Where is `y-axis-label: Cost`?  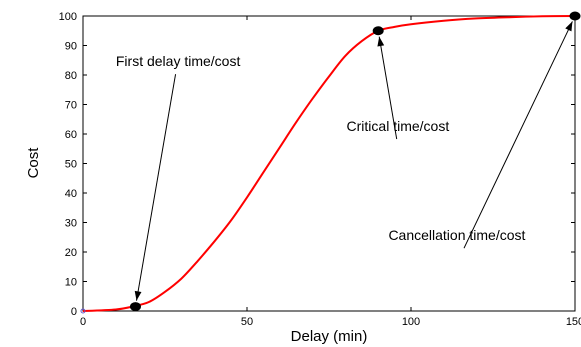 y-axis-label: Cost is located at coordinates (33, 163).